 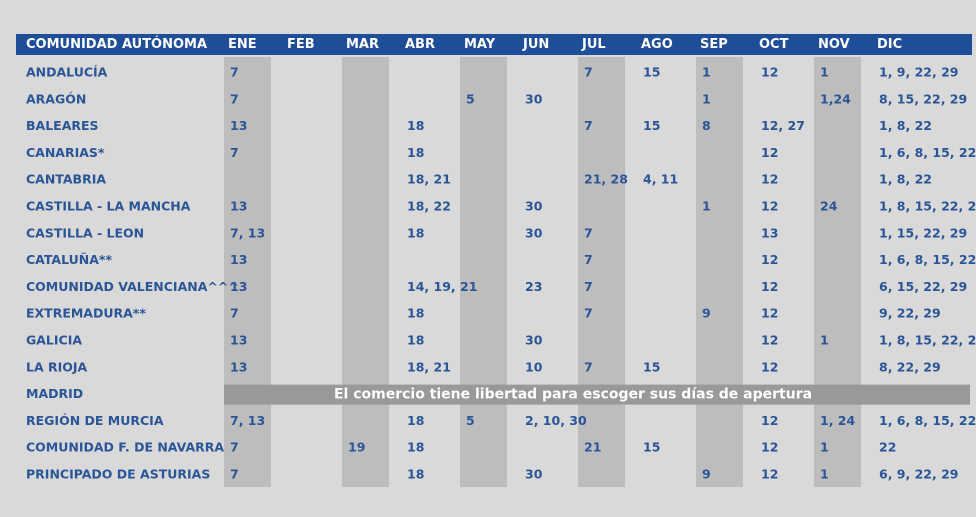 I want to click on cell: 22, so click(x=887, y=447).